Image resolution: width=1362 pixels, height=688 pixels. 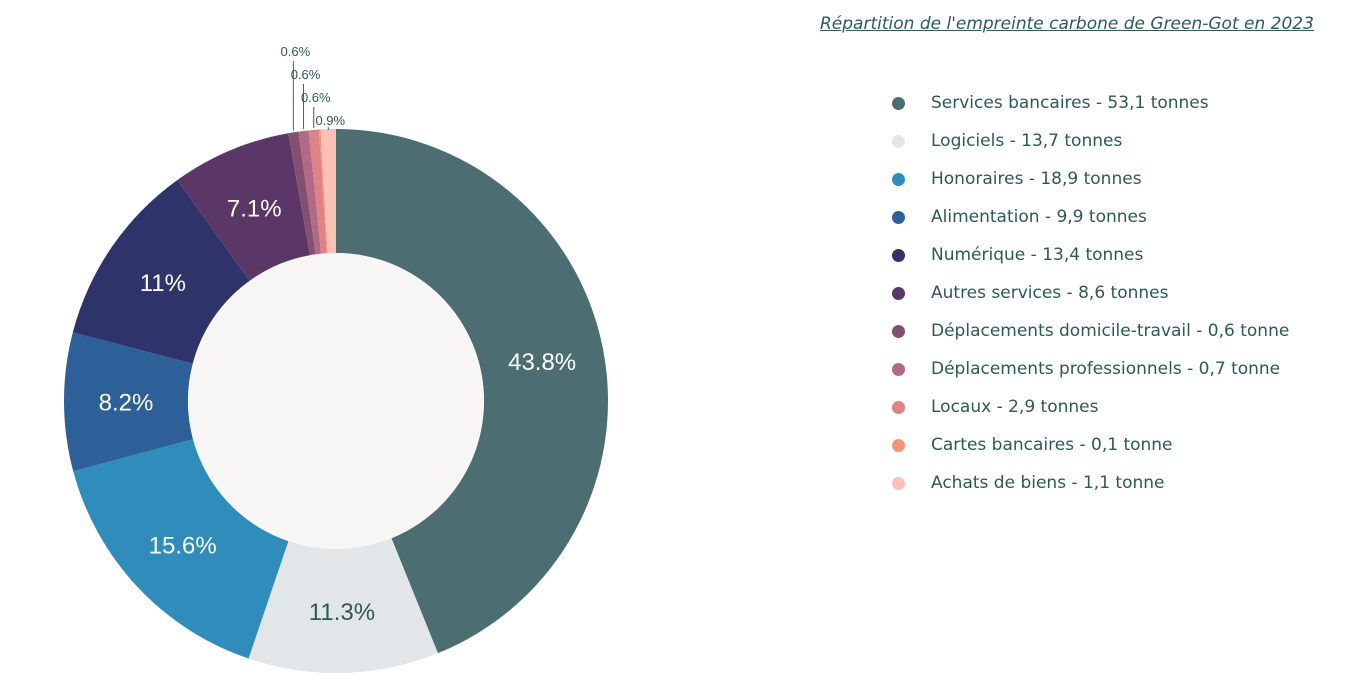 I want to click on slice-label-1: 43.8%, so click(x=542, y=362).